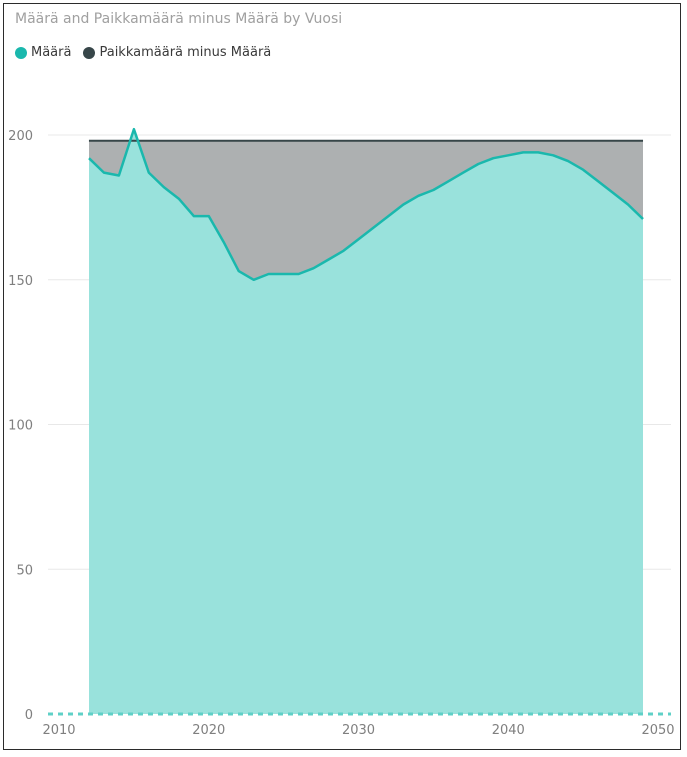 The image size is (687, 757). What do you see at coordinates (21, 52) in the screenshot?
I see `legend-marker-maara` at bounding box center [21, 52].